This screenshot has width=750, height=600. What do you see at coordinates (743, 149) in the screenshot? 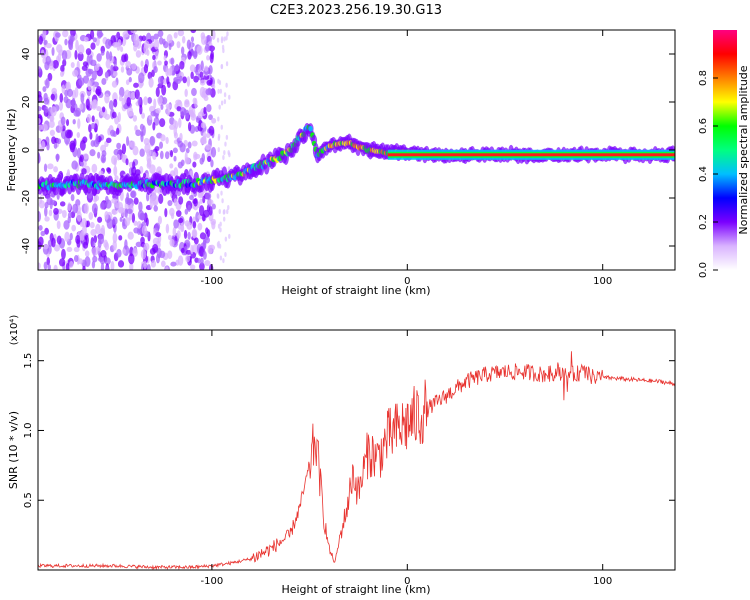
I see `colorbar-label: Normalized spectral amplitude` at bounding box center [743, 149].